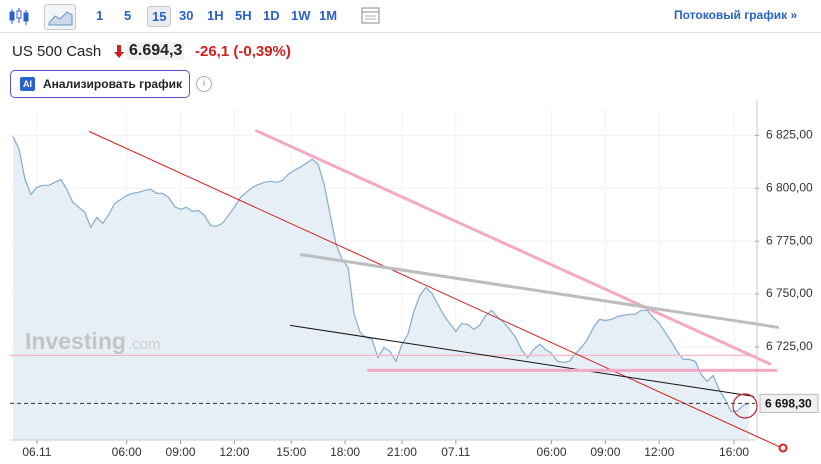 The width and height of the screenshot is (821, 464). What do you see at coordinates (128, 15) in the screenshot?
I see `interval-button: 5` at bounding box center [128, 15].